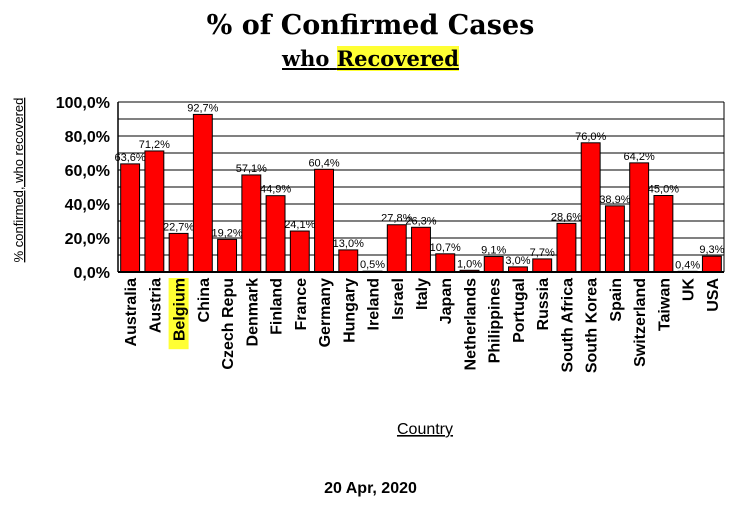 This screenshot has width=741, height=515. Describe the element at coordinates (251, 169) in the screenshot. I see `data-label: 57,1%` at that location.